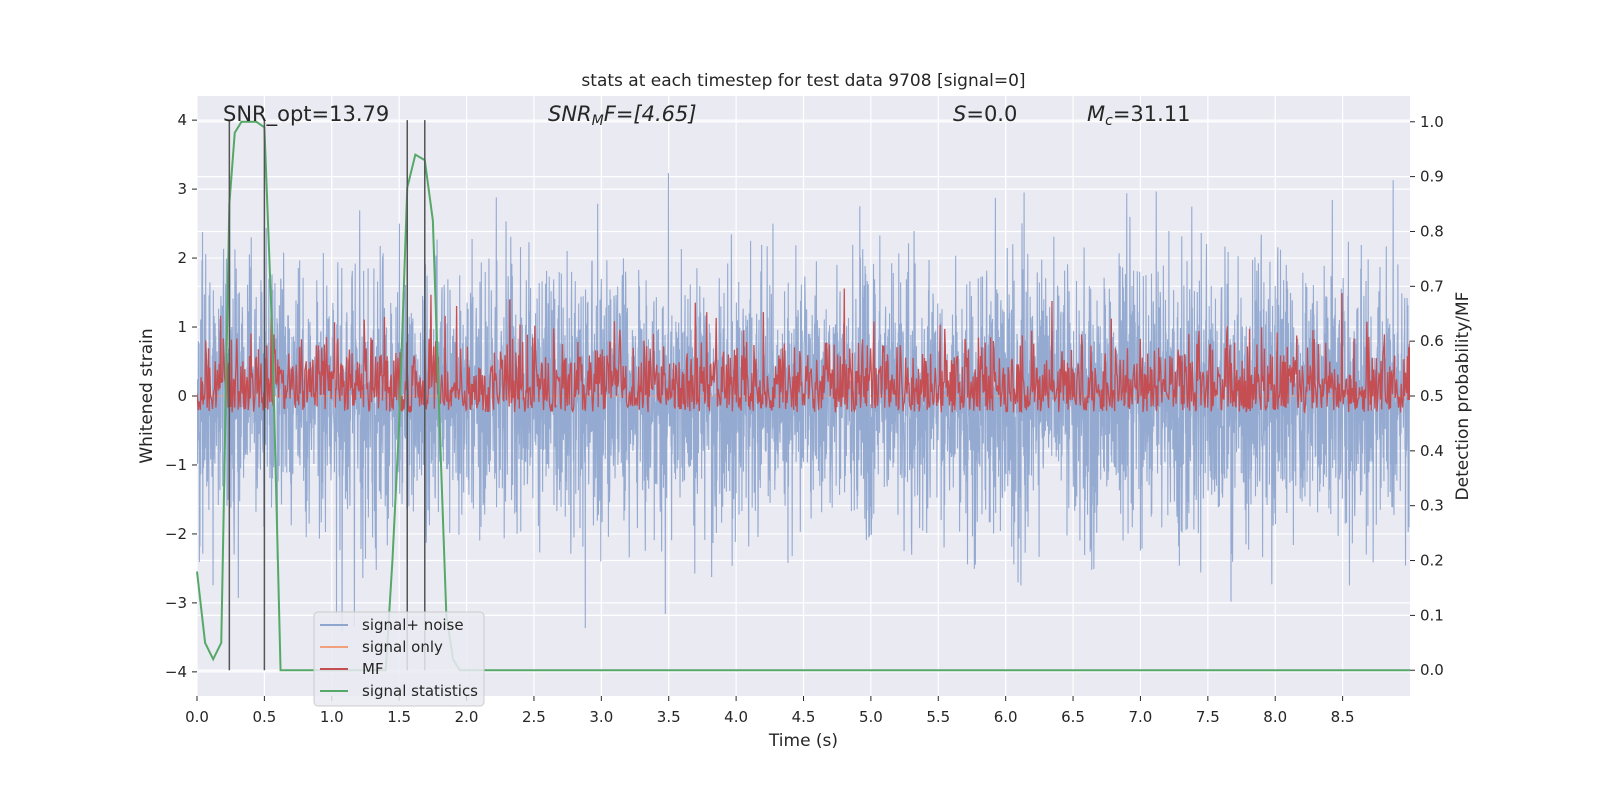 The height and width of the screenshot is (800, 1600). Describe the element at coordinates (938, 717) in the screenshot. I see `x-tick-label: 5.5` at that location.